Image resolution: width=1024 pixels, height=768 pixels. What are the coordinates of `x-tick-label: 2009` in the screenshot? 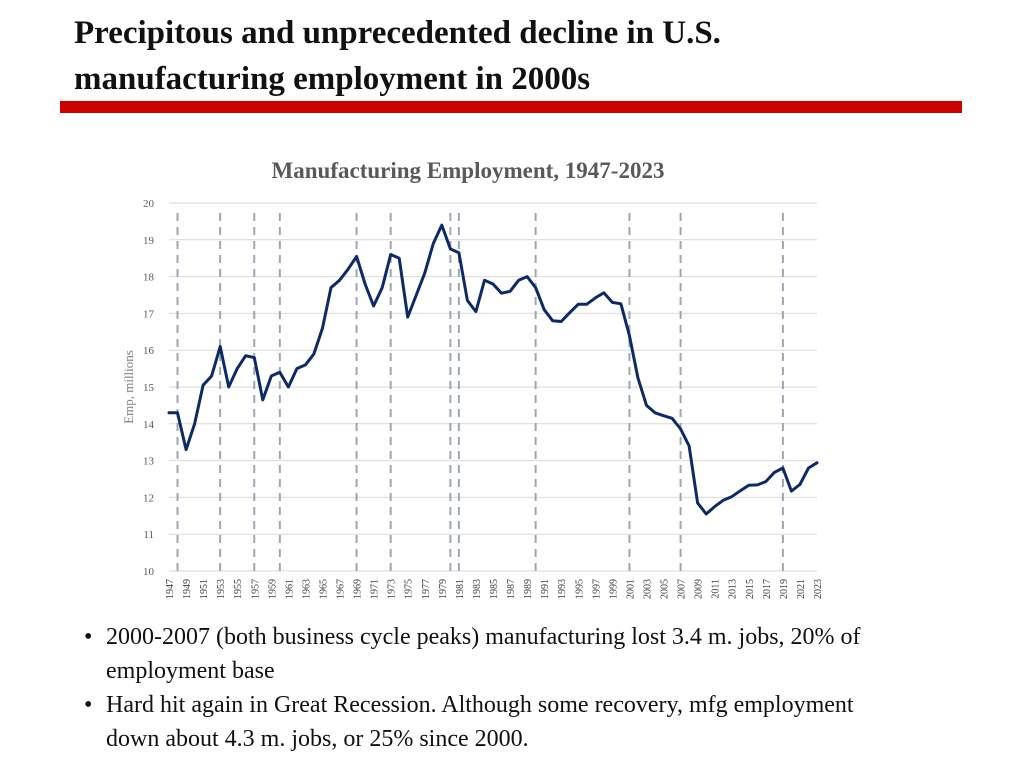 It's located at (699, 589).